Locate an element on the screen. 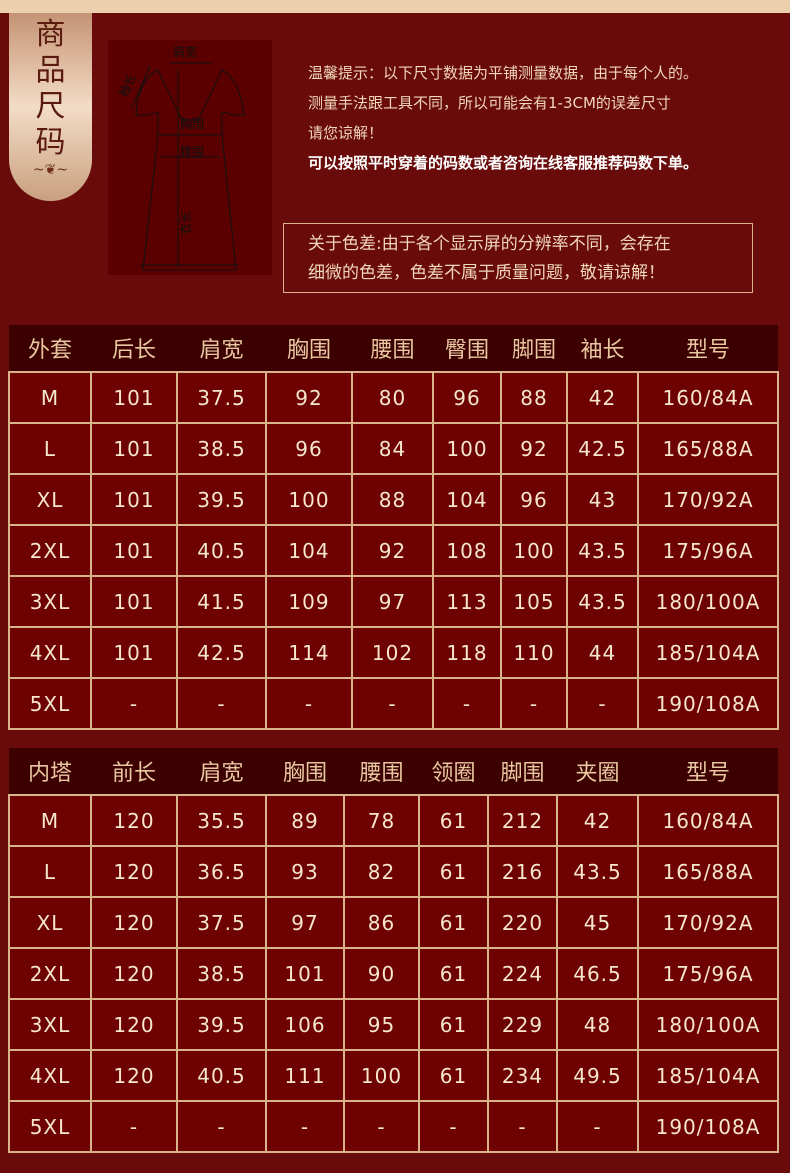 The width and height of the screenshot is (790, 1173). table-cell: 43.5 is located at coordinates (602, 601).